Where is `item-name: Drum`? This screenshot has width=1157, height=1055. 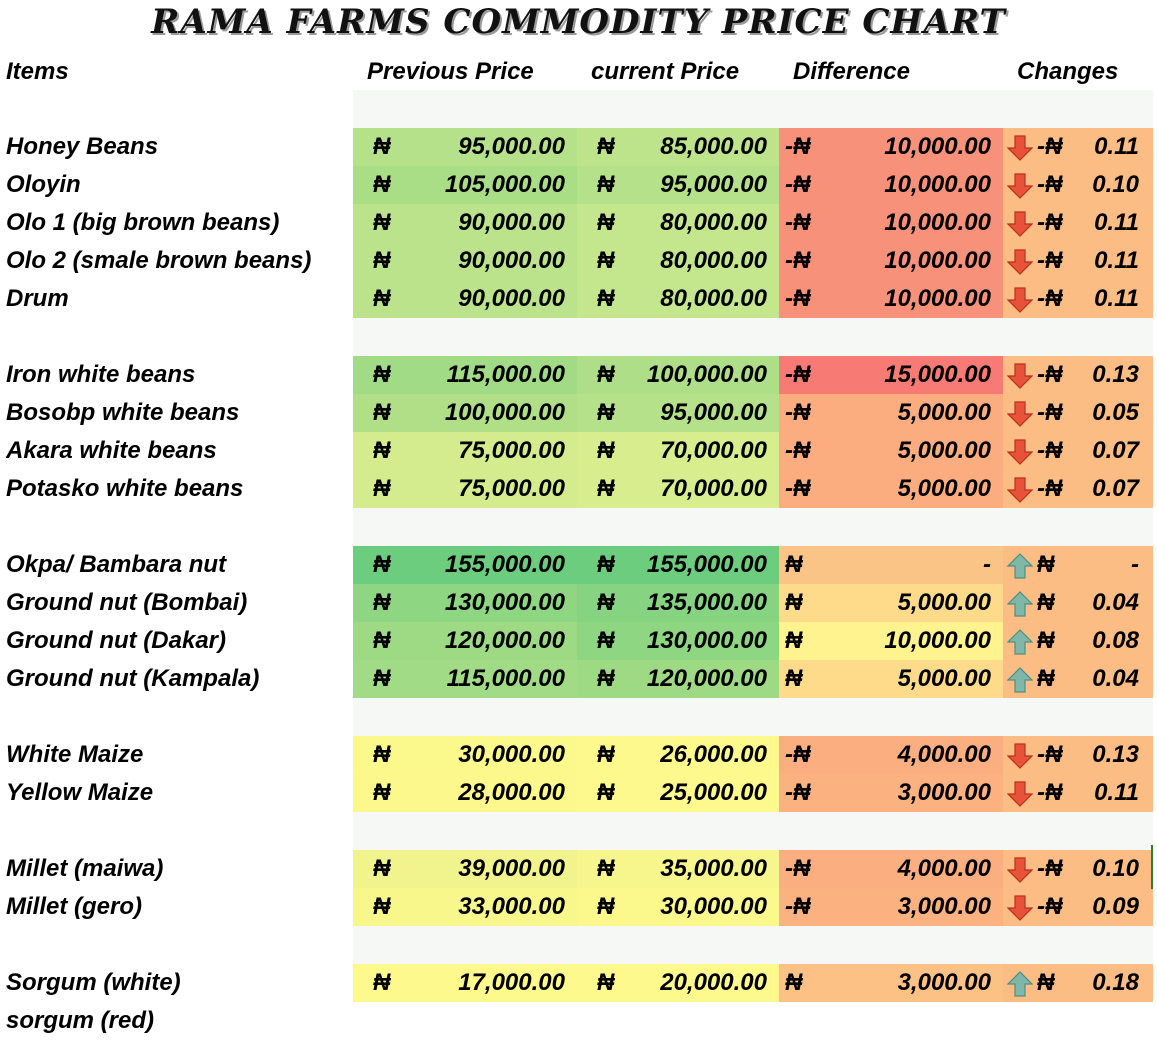
item-name: Drum is located at coordinates (37, 298).